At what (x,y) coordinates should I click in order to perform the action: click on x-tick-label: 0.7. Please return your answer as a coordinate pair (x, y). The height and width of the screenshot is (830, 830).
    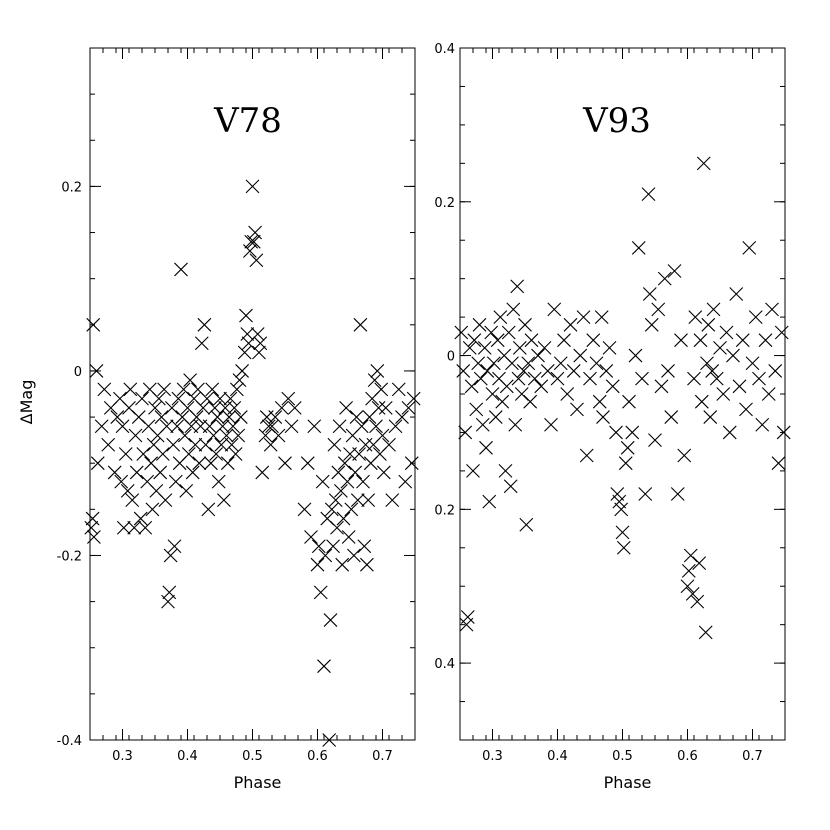
    Looking at the image, I should click on (382, 756).